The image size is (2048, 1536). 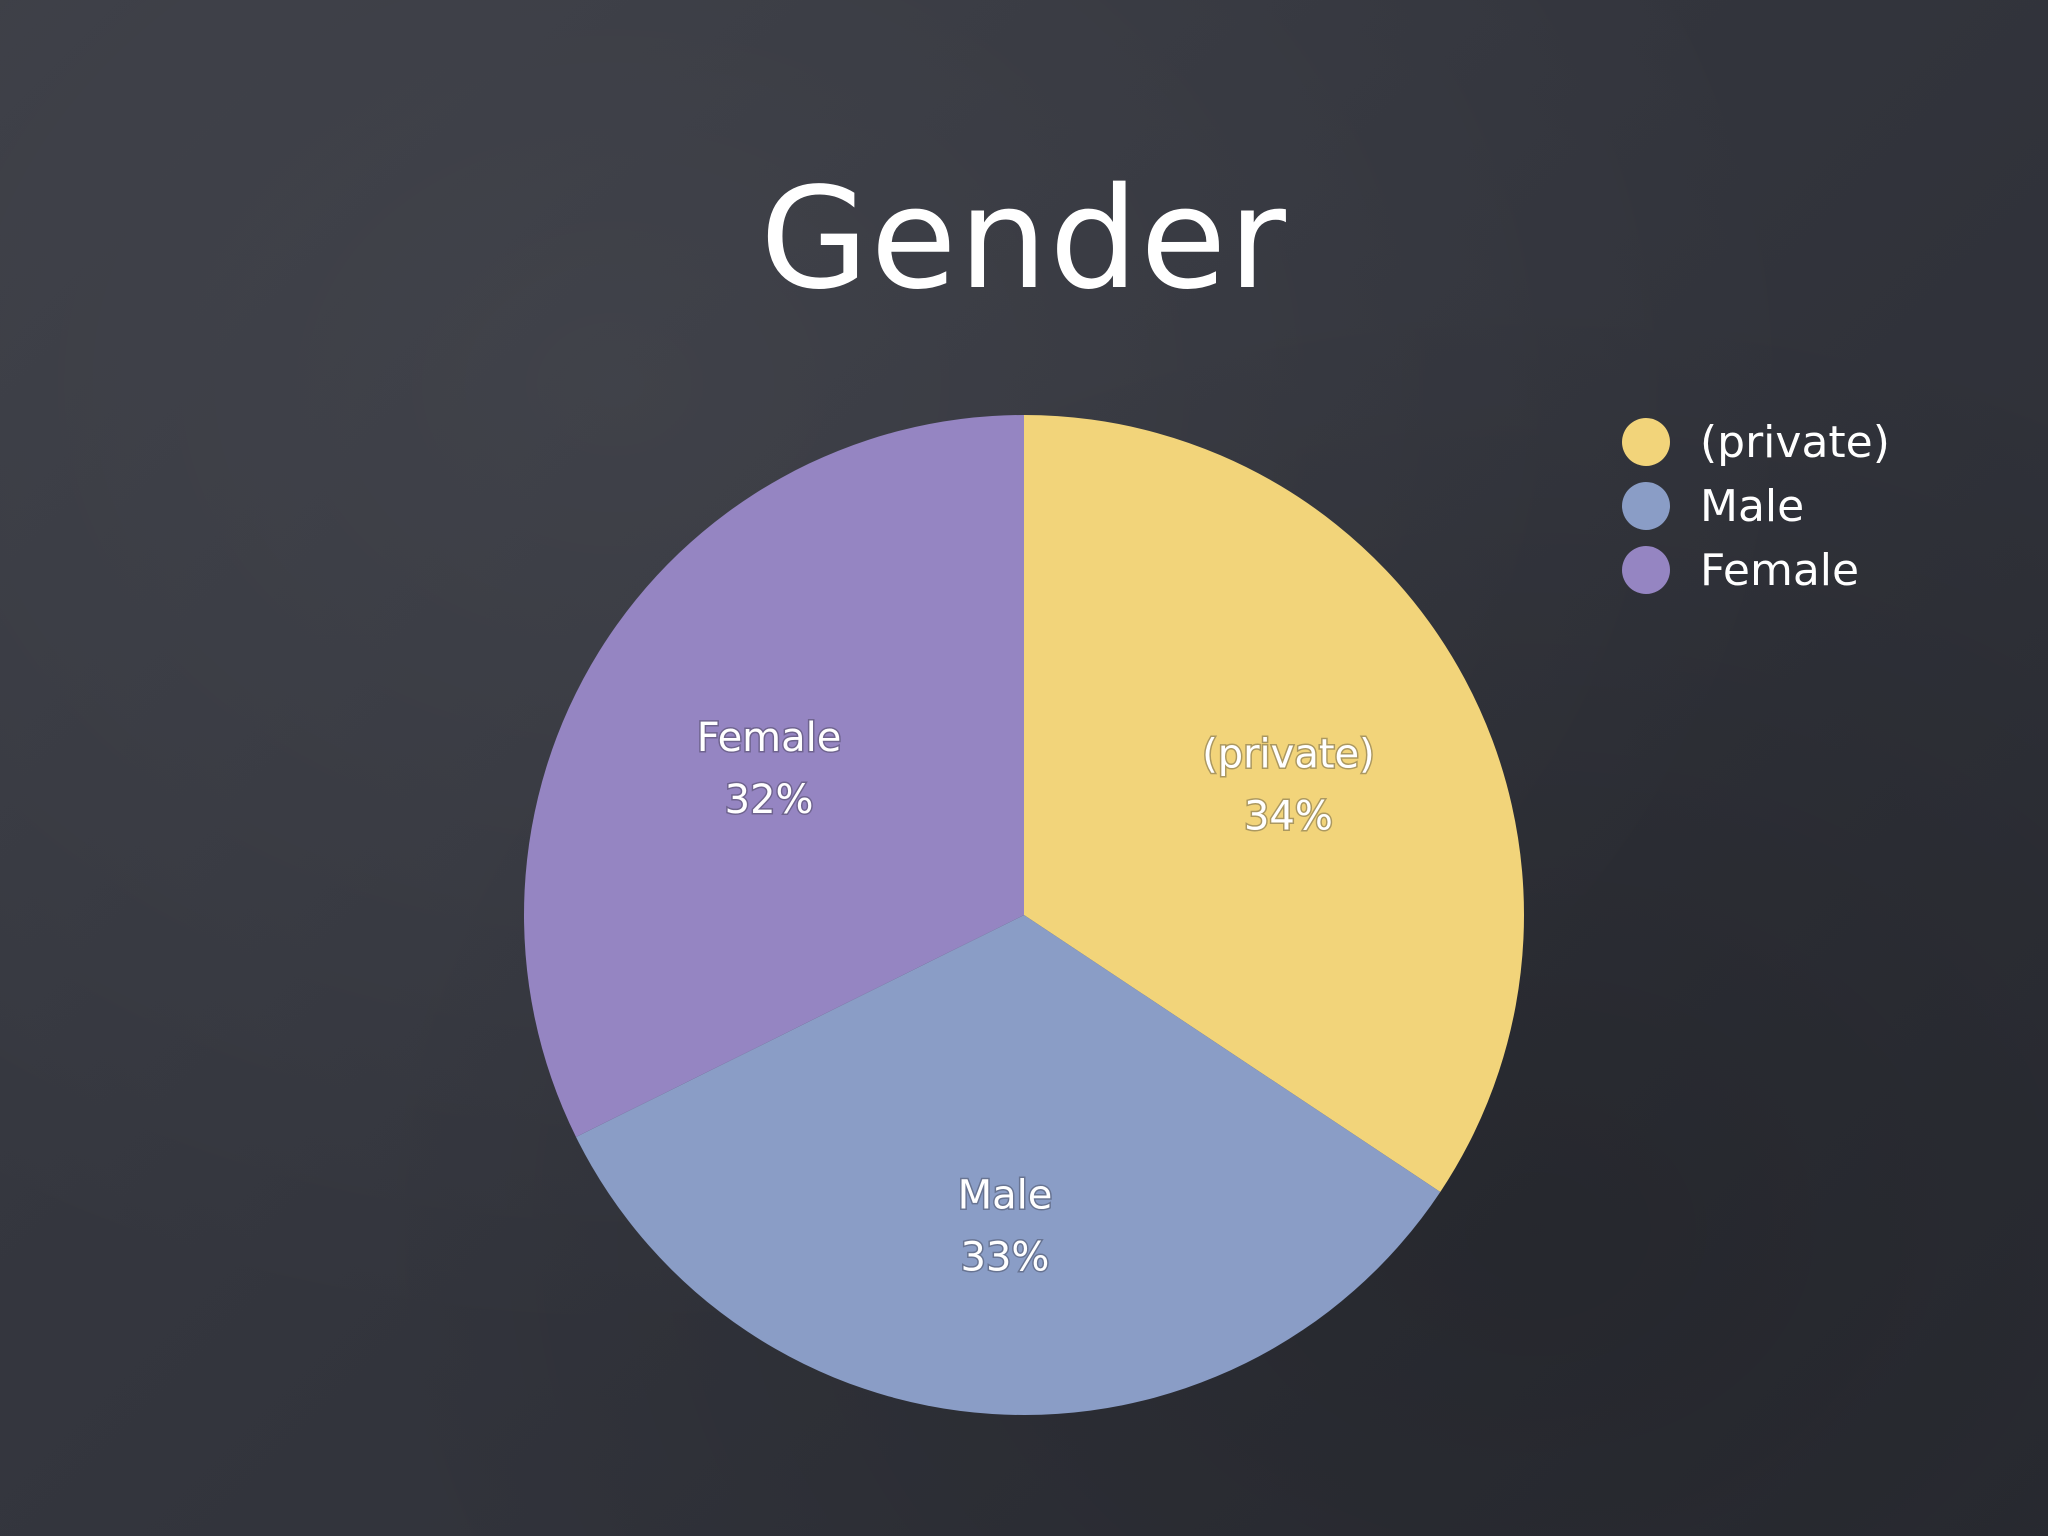 What do you see at coordinates (769, 738) in the screenshot?
I see `slice-label-category: Female` at bounding box center [769, 738].